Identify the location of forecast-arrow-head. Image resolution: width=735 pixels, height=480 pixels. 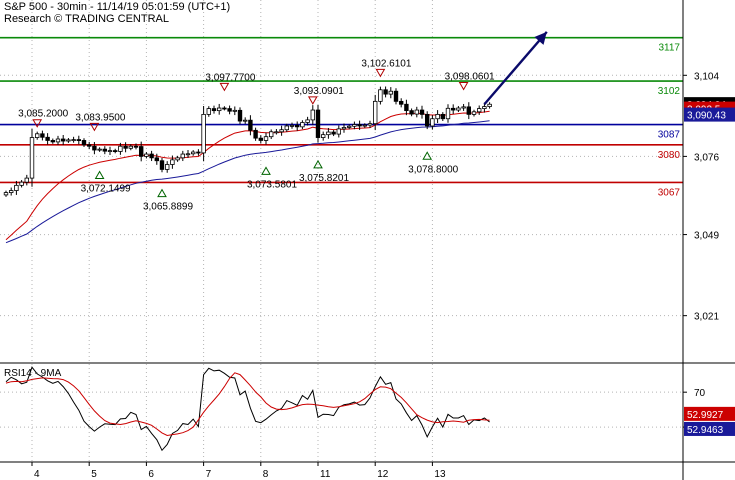
(540, 38).